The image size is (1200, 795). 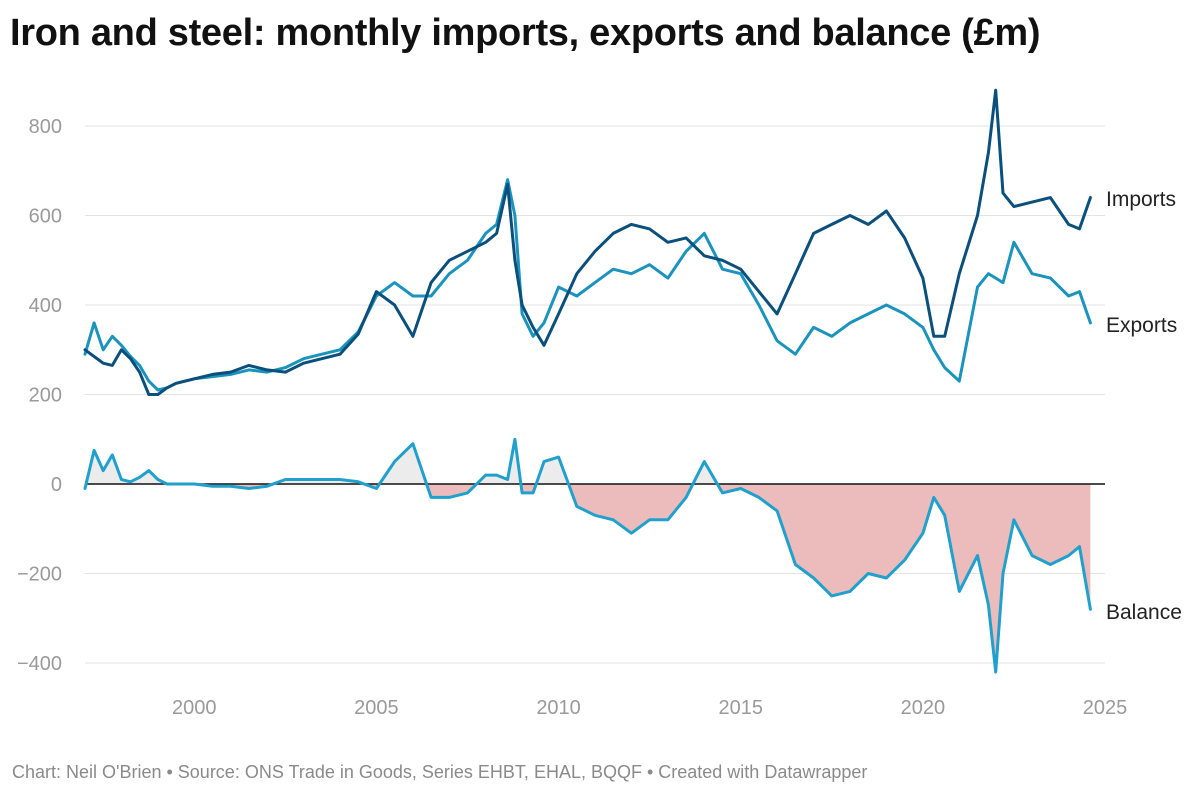 What do you see at coordinates (376, 708) in the screenshot?
I see `x-tick-label: 2005` at bounding box center [376, 708].